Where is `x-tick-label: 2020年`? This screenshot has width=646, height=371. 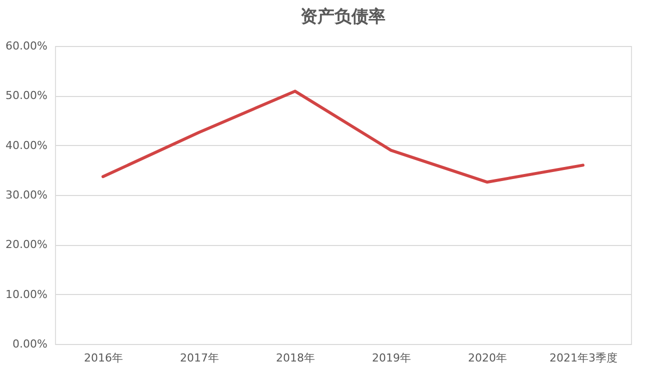
x-tick-label: 2020年 is located at coordinates (487, 358).